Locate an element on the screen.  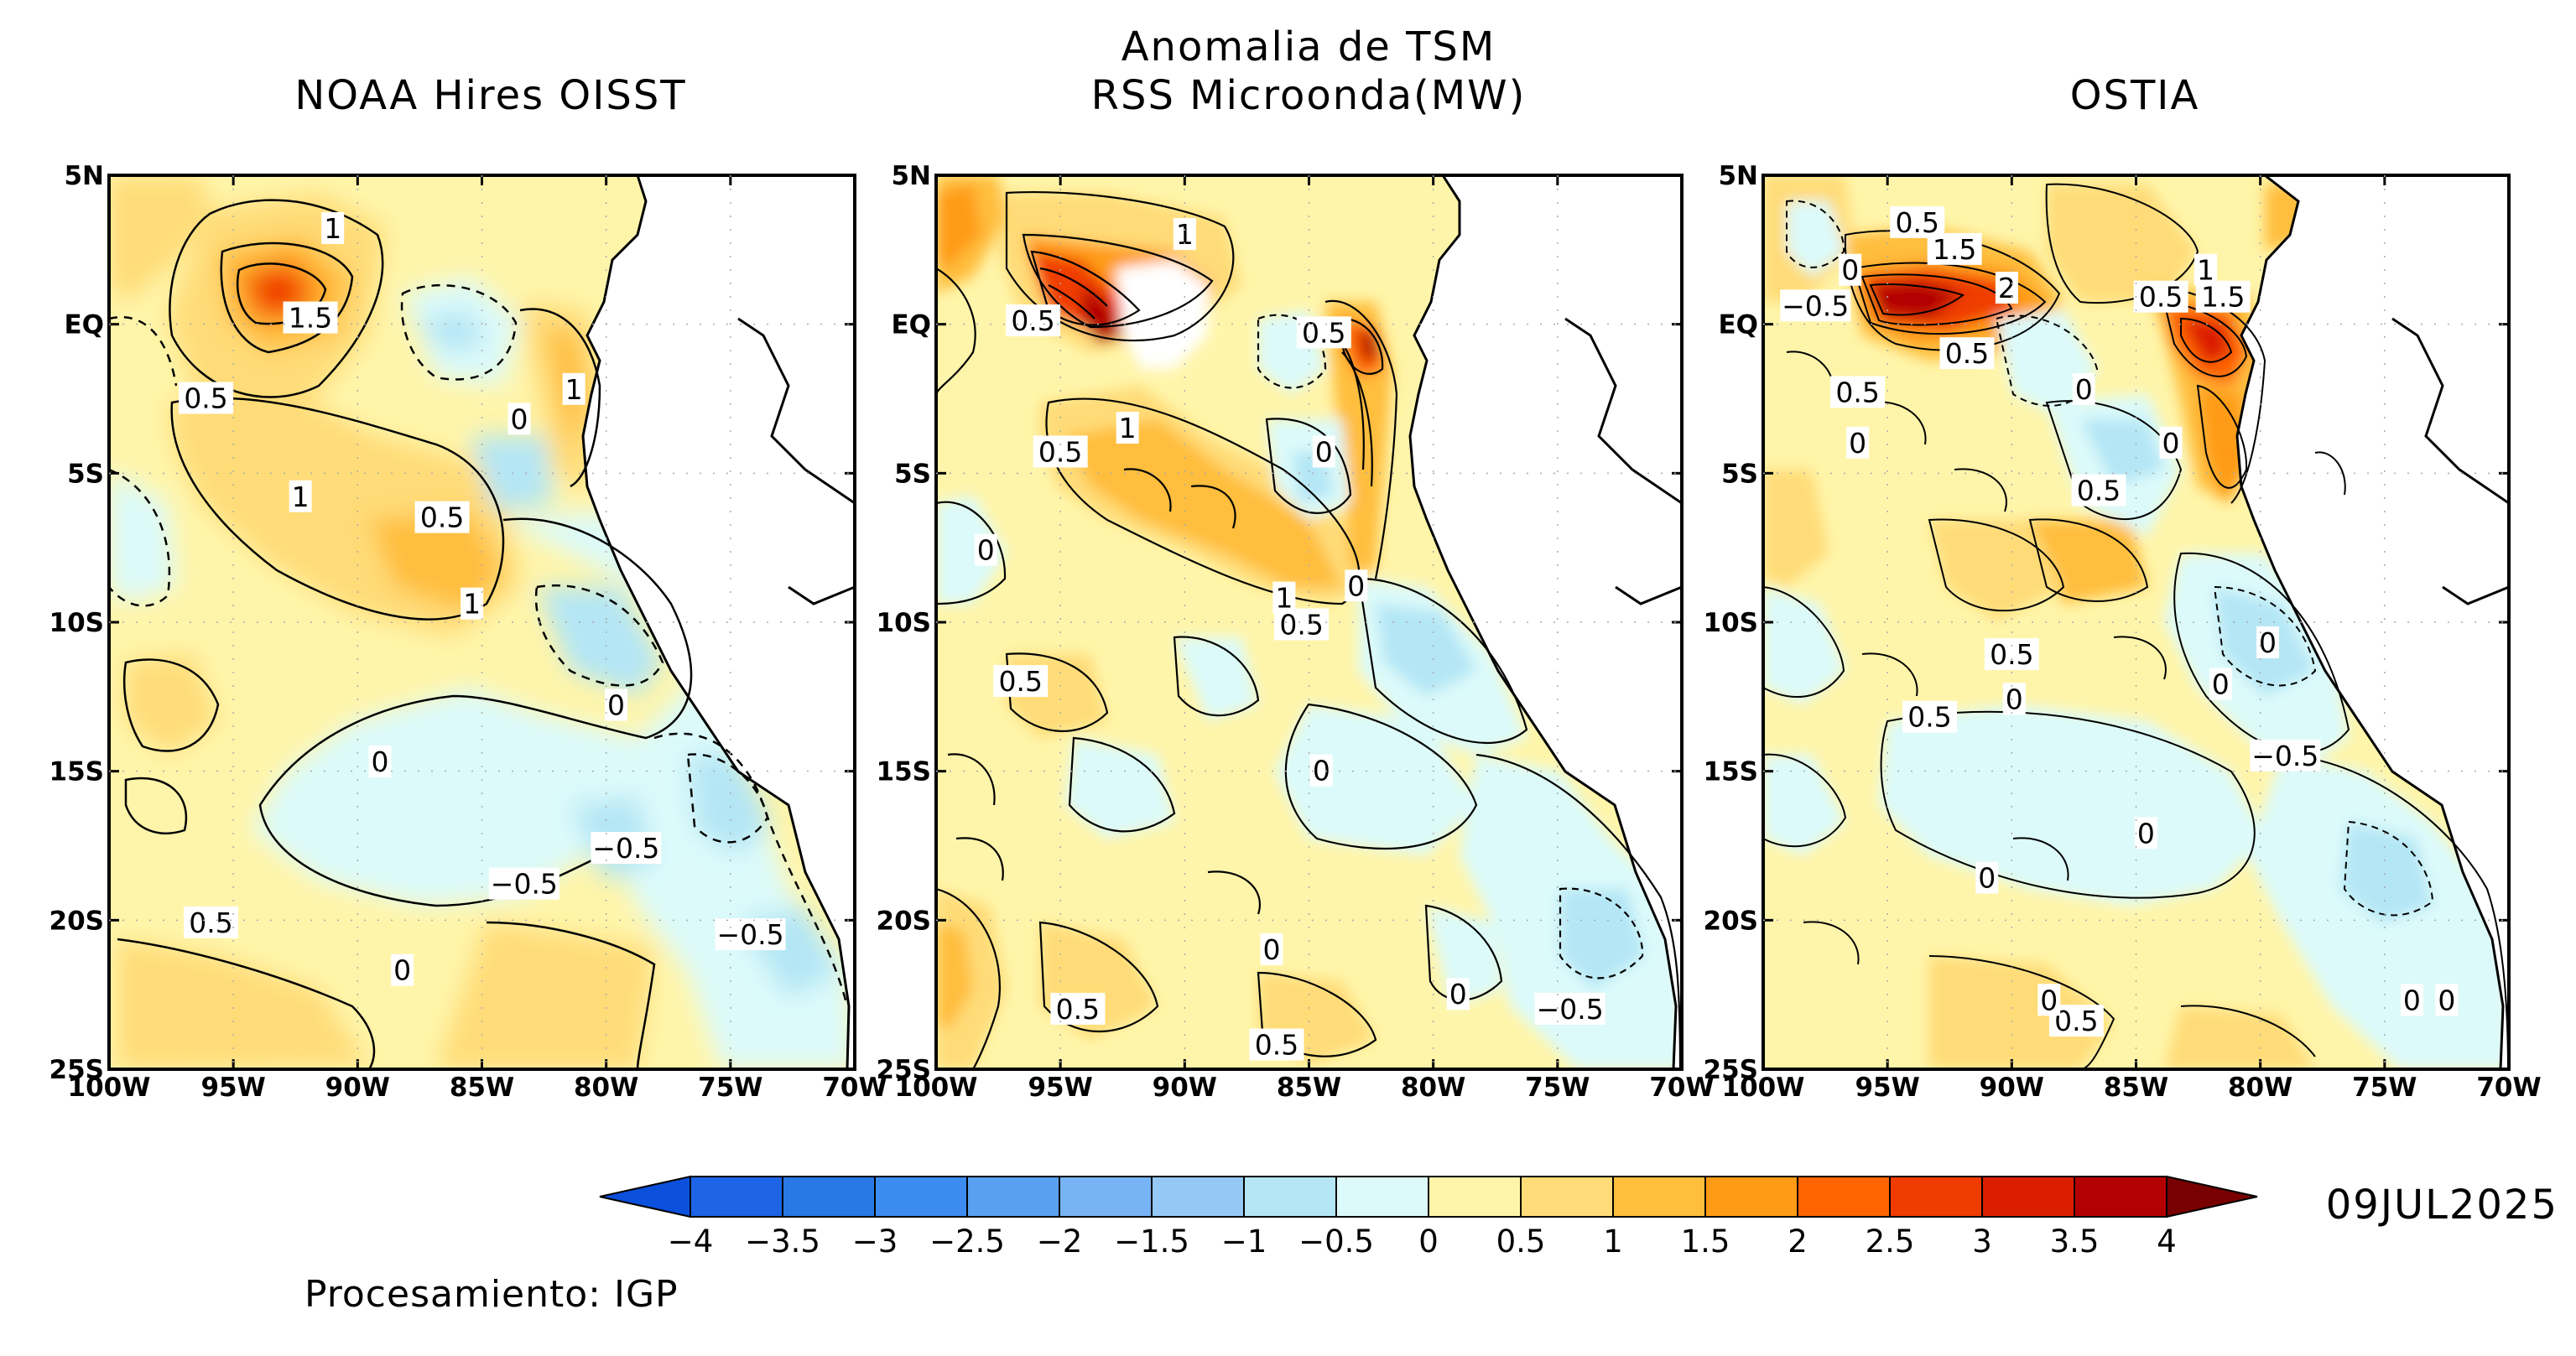
lon-tick-label: 90W is located at coordinates (1185, 1088).